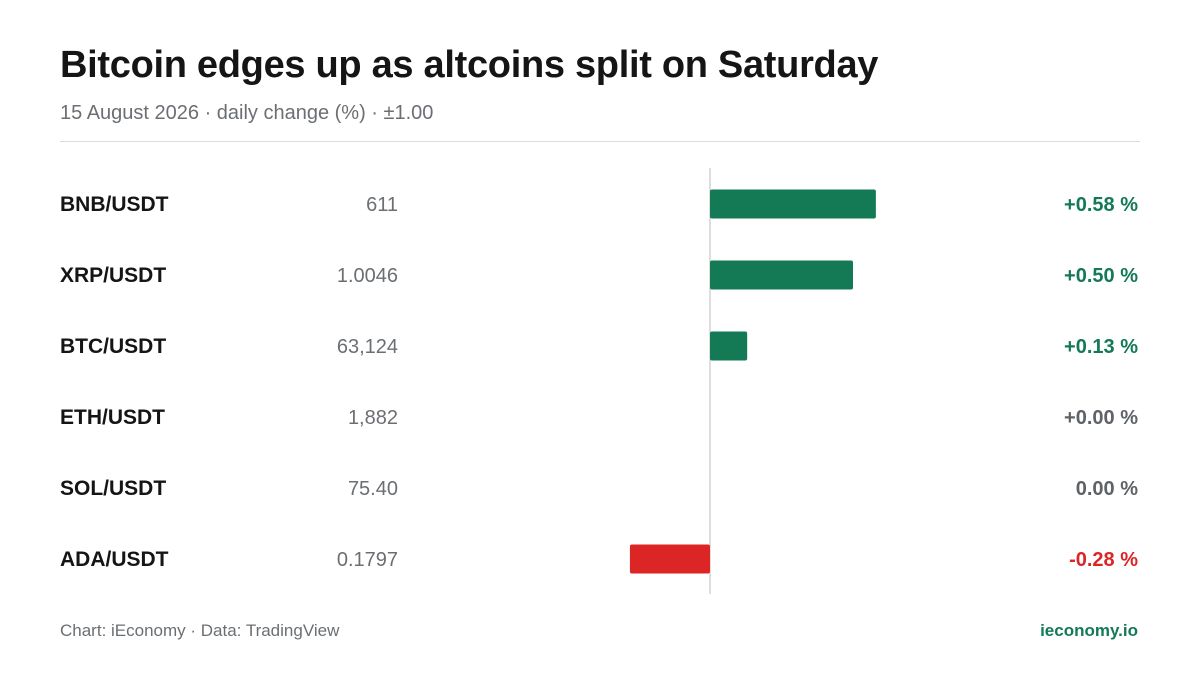  What do you see at coordinates (112, 417) in the screenshot?
I see `pair-label: ETH/USDT` at bounding box center [112, 417].